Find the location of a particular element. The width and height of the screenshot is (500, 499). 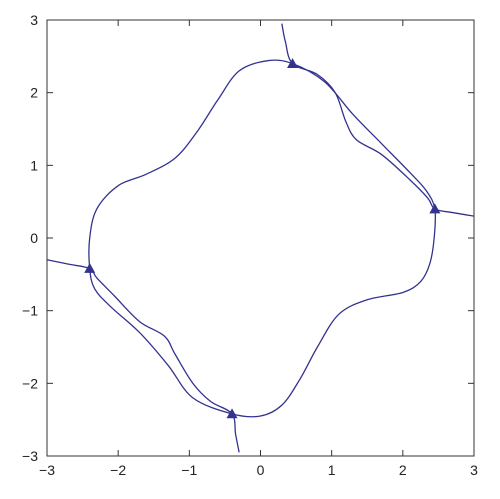

y-tick-label: 3 is located at coordinates (34, 20).